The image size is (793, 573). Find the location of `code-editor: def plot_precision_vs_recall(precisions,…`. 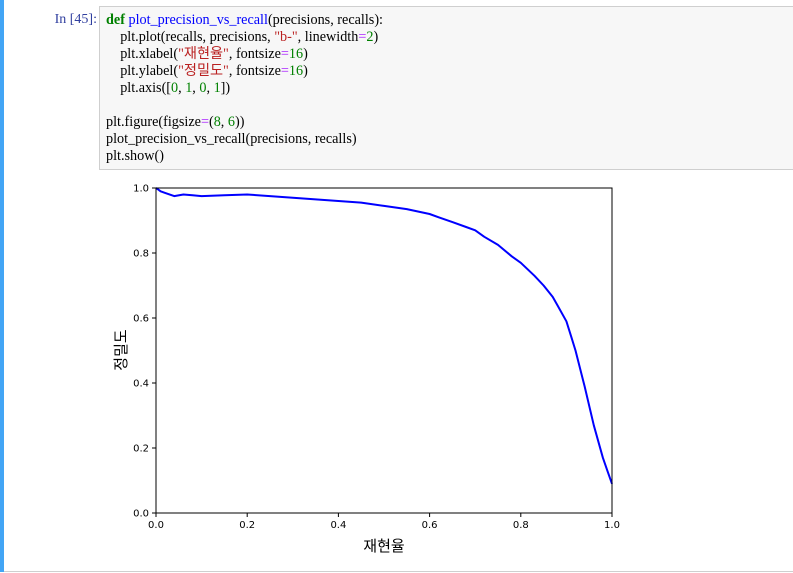

code-editor: def plot_precision_vs_recall(precisions,… is located at coordinates (244, 88).